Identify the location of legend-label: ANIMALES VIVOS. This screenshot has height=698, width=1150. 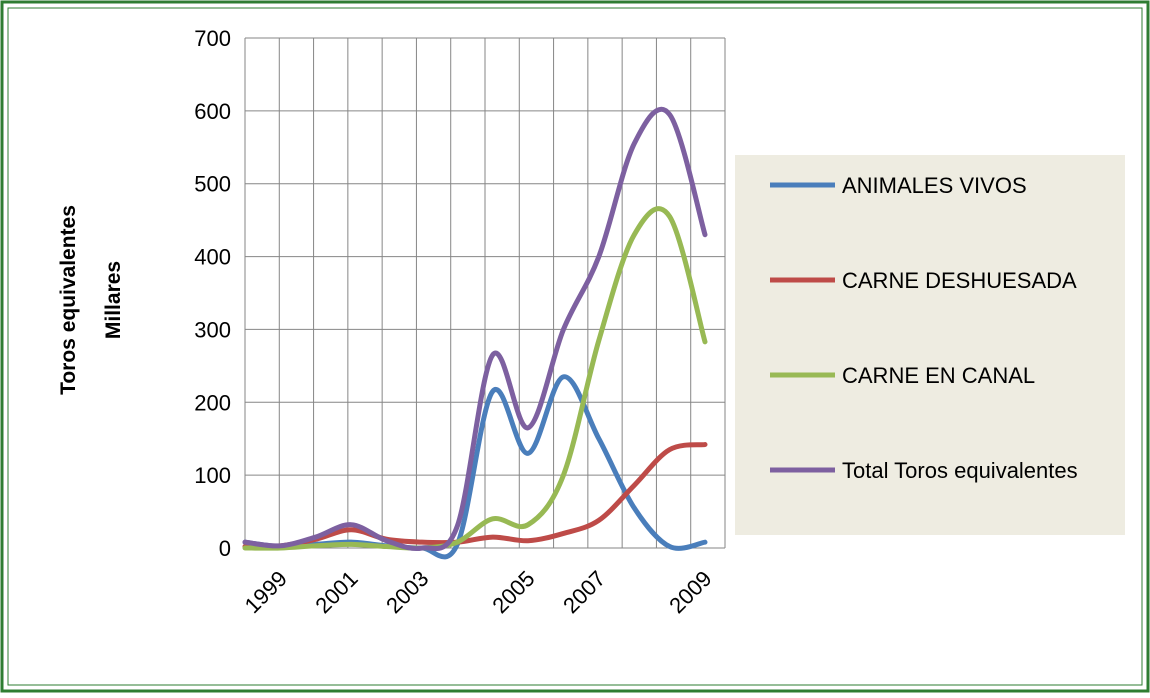
(934, 185).